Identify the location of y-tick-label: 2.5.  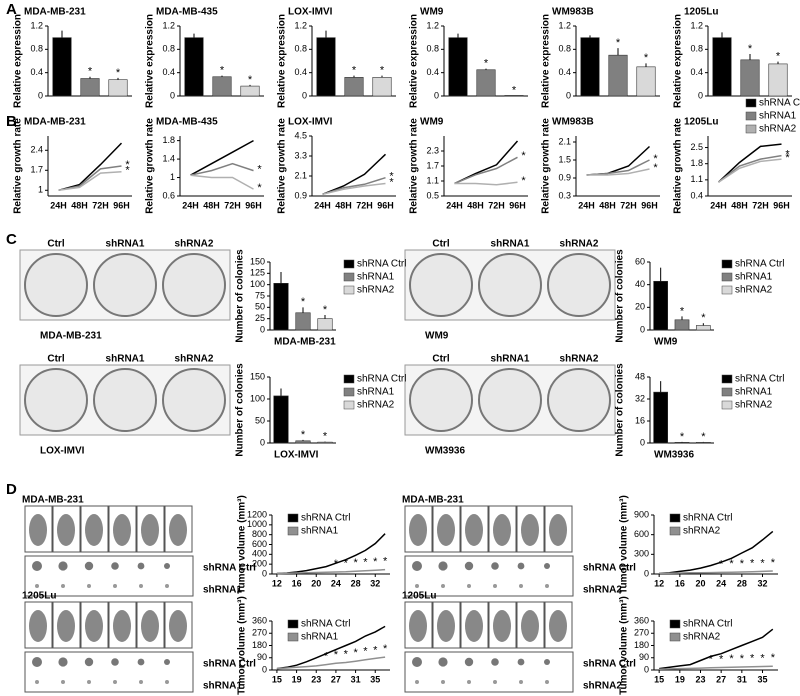
(696, 147).